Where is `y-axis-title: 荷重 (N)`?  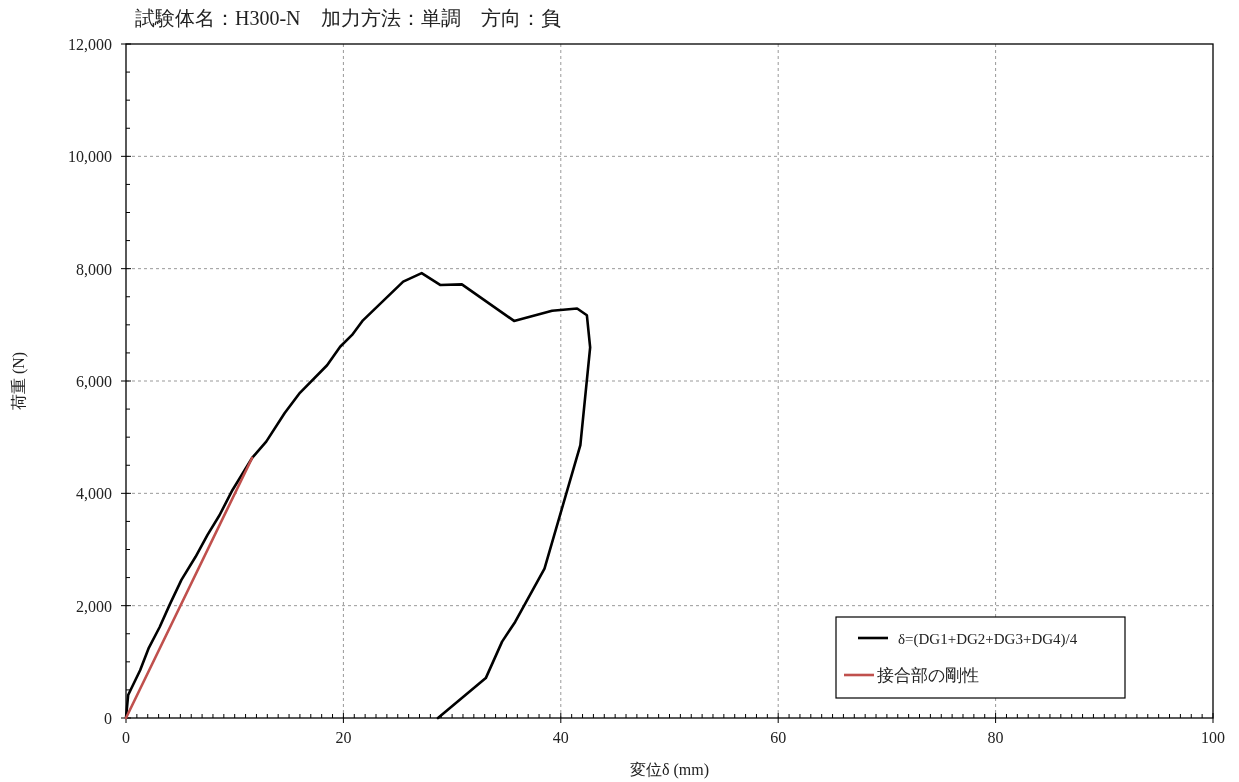
y-axis-title: 荷重 (N) is located at coordinates (19, 381).